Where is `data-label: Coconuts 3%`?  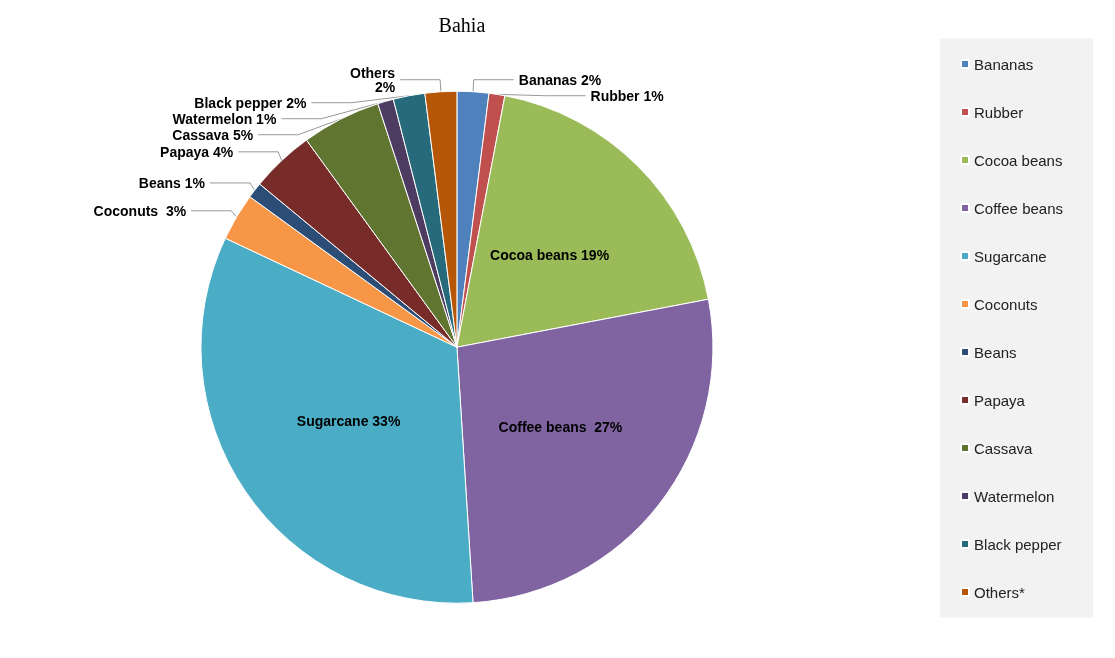 data-label: Coconuts 3% is located at coordinates (140, 210).